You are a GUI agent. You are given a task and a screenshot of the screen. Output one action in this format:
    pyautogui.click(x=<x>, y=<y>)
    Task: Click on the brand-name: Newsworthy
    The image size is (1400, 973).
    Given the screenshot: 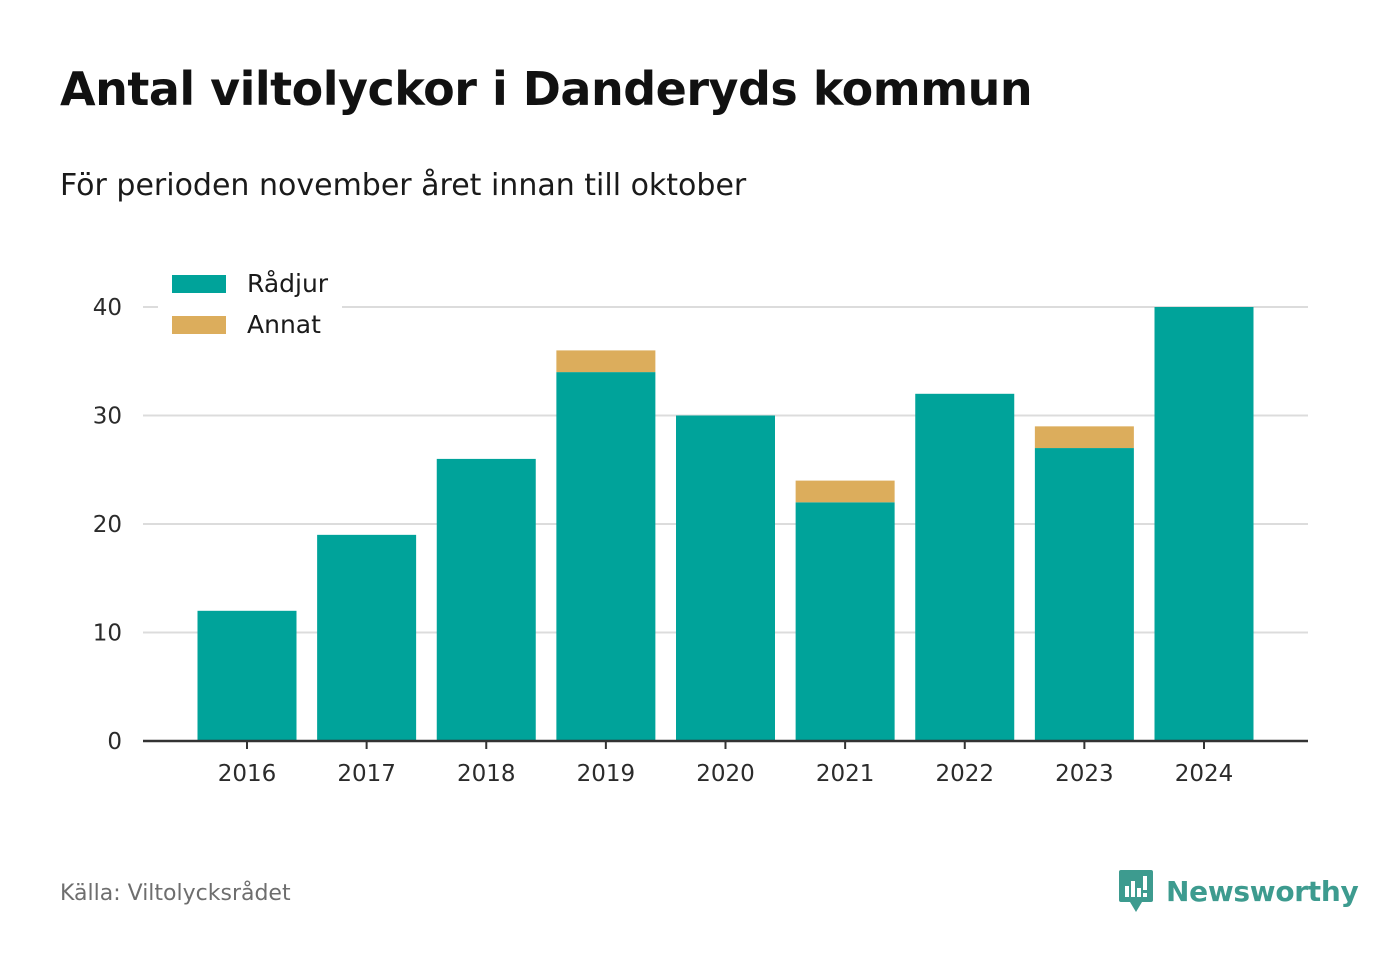 What is the action you would take?
    pyautogui.click(x=1262, y=891)
    